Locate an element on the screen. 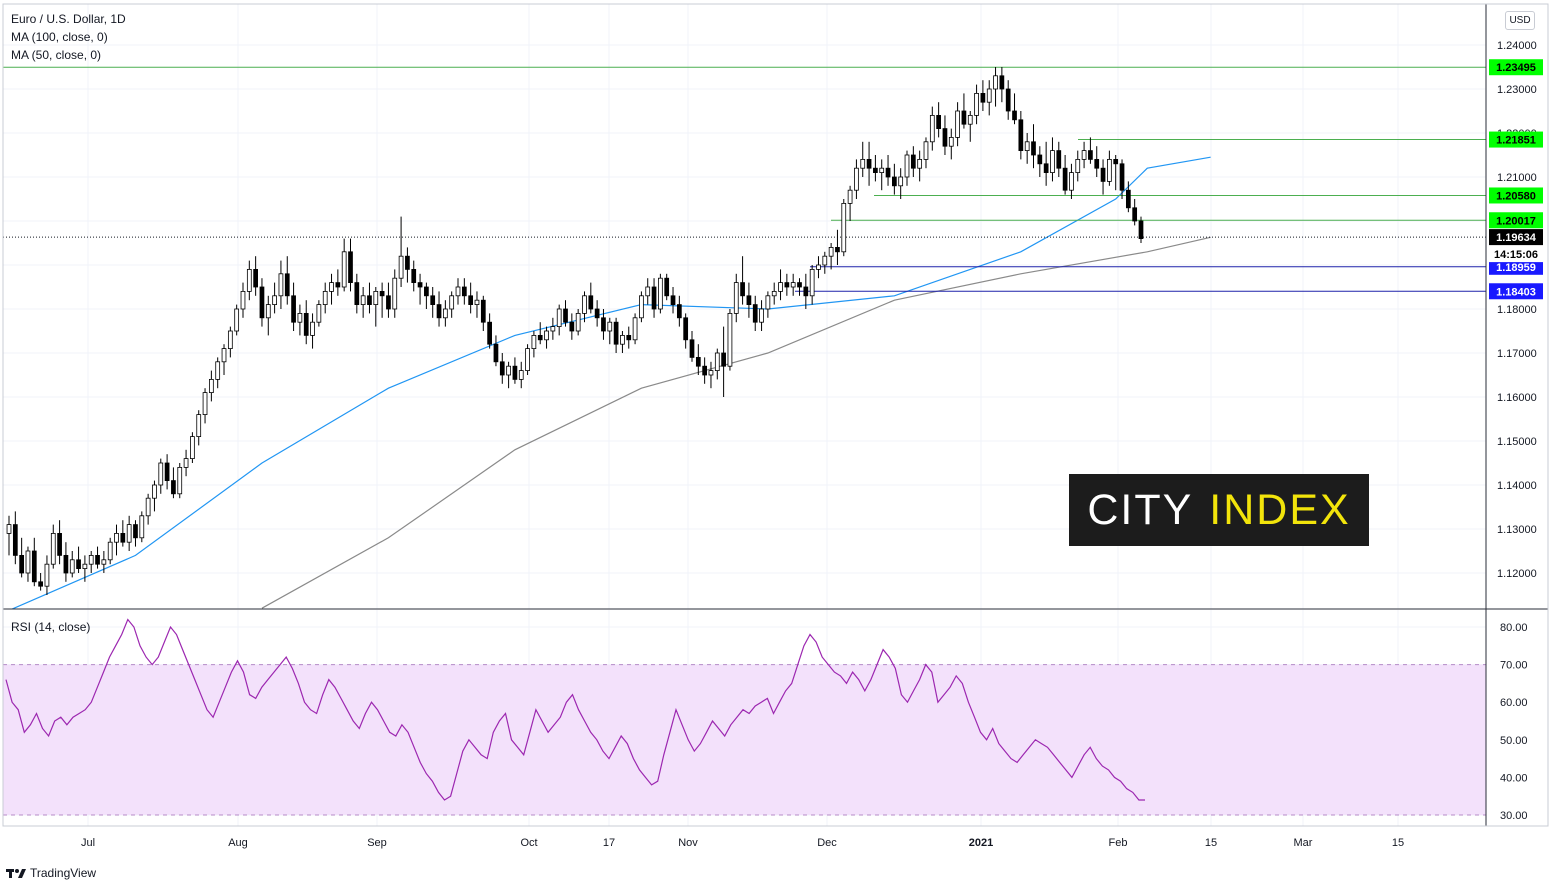  time-tick-label: 2021 is located at coordinates (981, 843).